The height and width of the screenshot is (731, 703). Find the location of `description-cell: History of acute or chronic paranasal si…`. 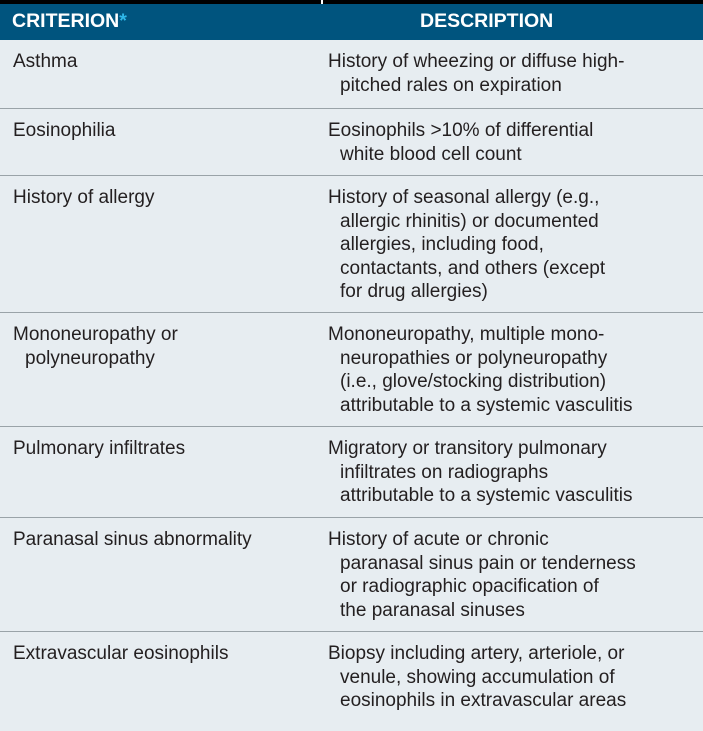

description-cell: History of acute or chronic paranasal si… is located at coordinates (482, 575).